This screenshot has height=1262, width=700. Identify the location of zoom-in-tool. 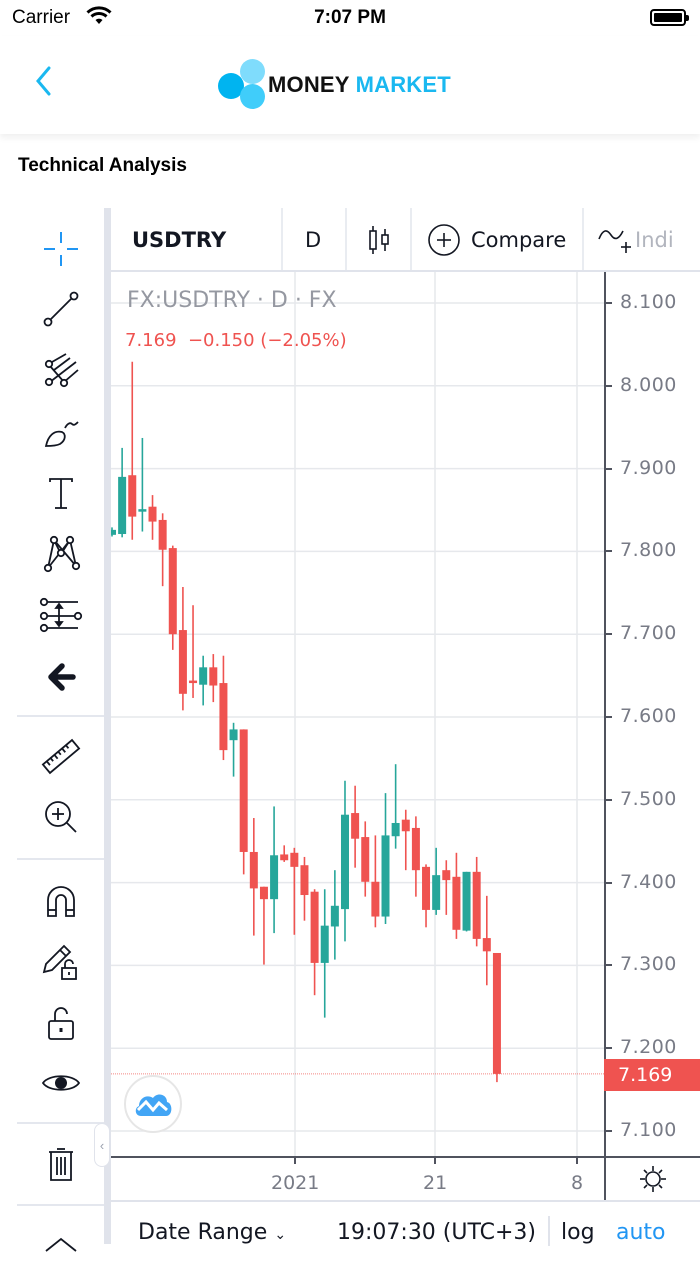
(61, 817).